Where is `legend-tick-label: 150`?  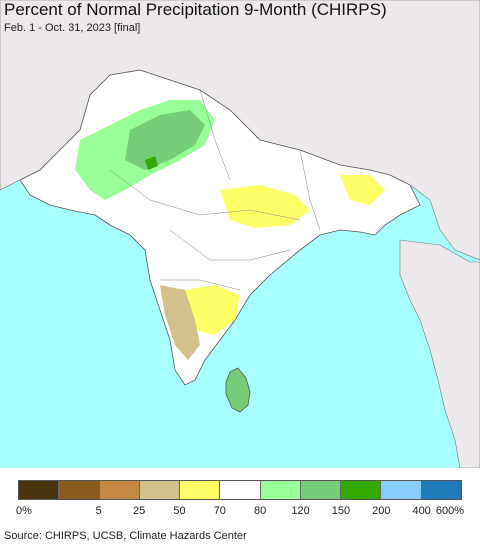 legend-tick-label: 150 is located at coordinates (341, 511).